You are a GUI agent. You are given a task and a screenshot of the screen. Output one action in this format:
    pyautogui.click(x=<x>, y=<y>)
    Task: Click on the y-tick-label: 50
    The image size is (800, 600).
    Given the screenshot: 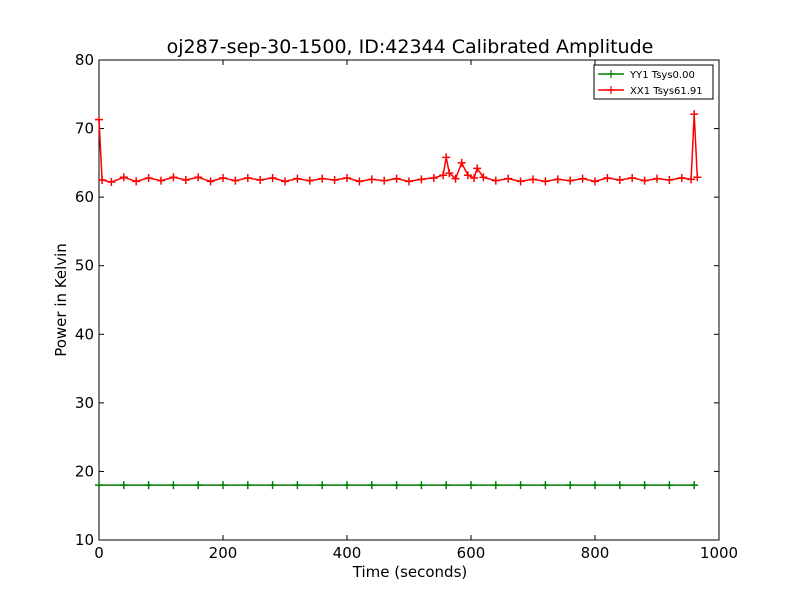 What is the action you would take?
    pyautogui.click(x=84, y=266)
    